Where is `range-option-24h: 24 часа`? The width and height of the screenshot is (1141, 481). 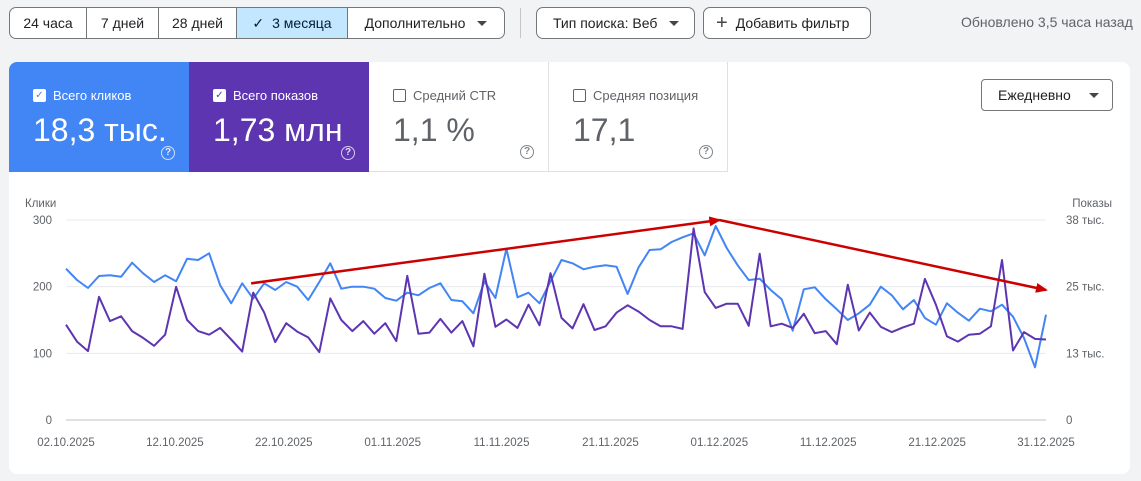
range-option-24h: 24 часа is located at coordinates (48, 23).